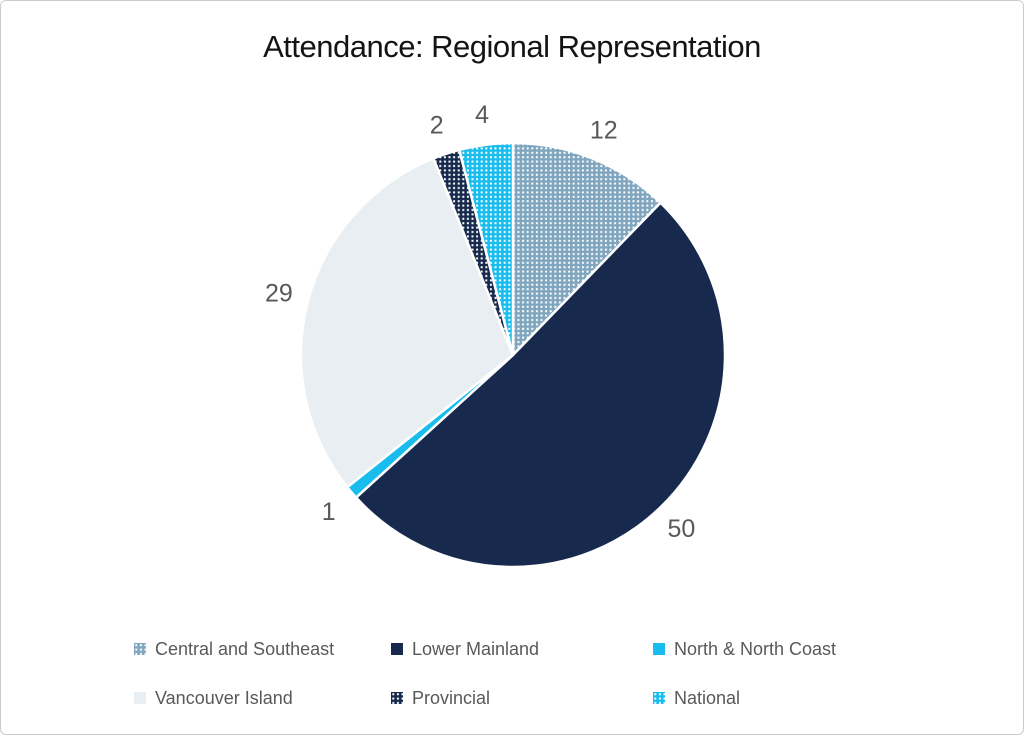 The width and height of the screenshot is (1024, 735). What do you see at coordinates (245, 648) in the screenshot?
I see `legend-label: Central and Southeast` at bounding box center [245, 648].